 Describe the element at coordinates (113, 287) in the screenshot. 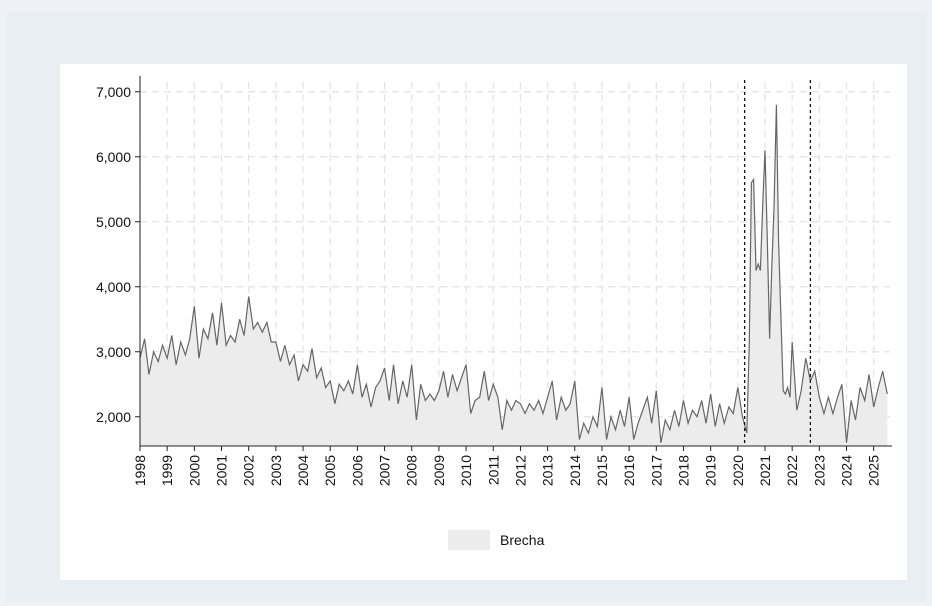

I see `y-tick-label: 4,000` at that location.